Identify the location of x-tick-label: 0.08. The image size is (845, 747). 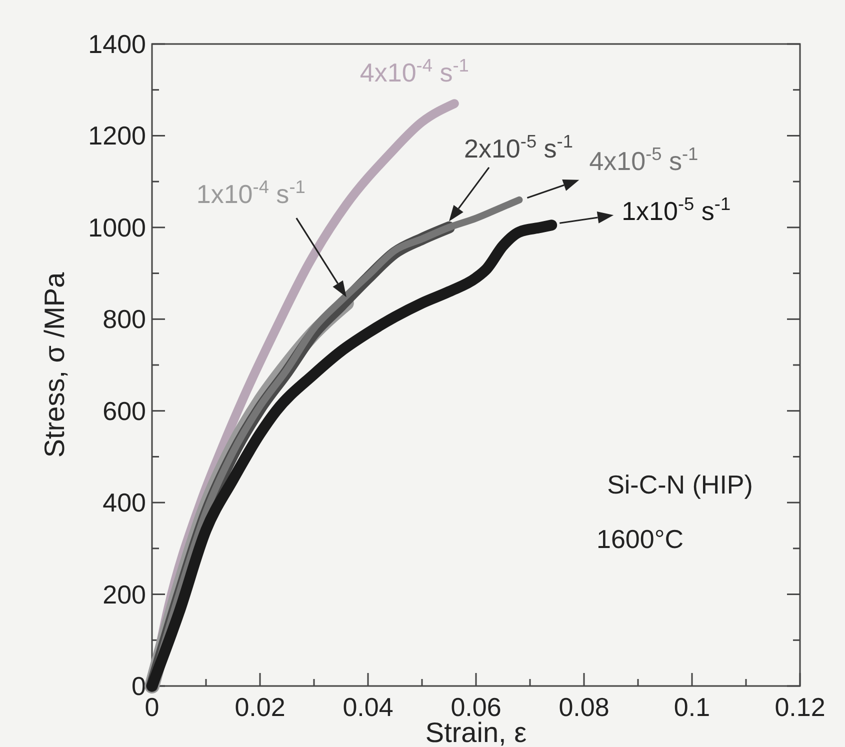
(584, 707).